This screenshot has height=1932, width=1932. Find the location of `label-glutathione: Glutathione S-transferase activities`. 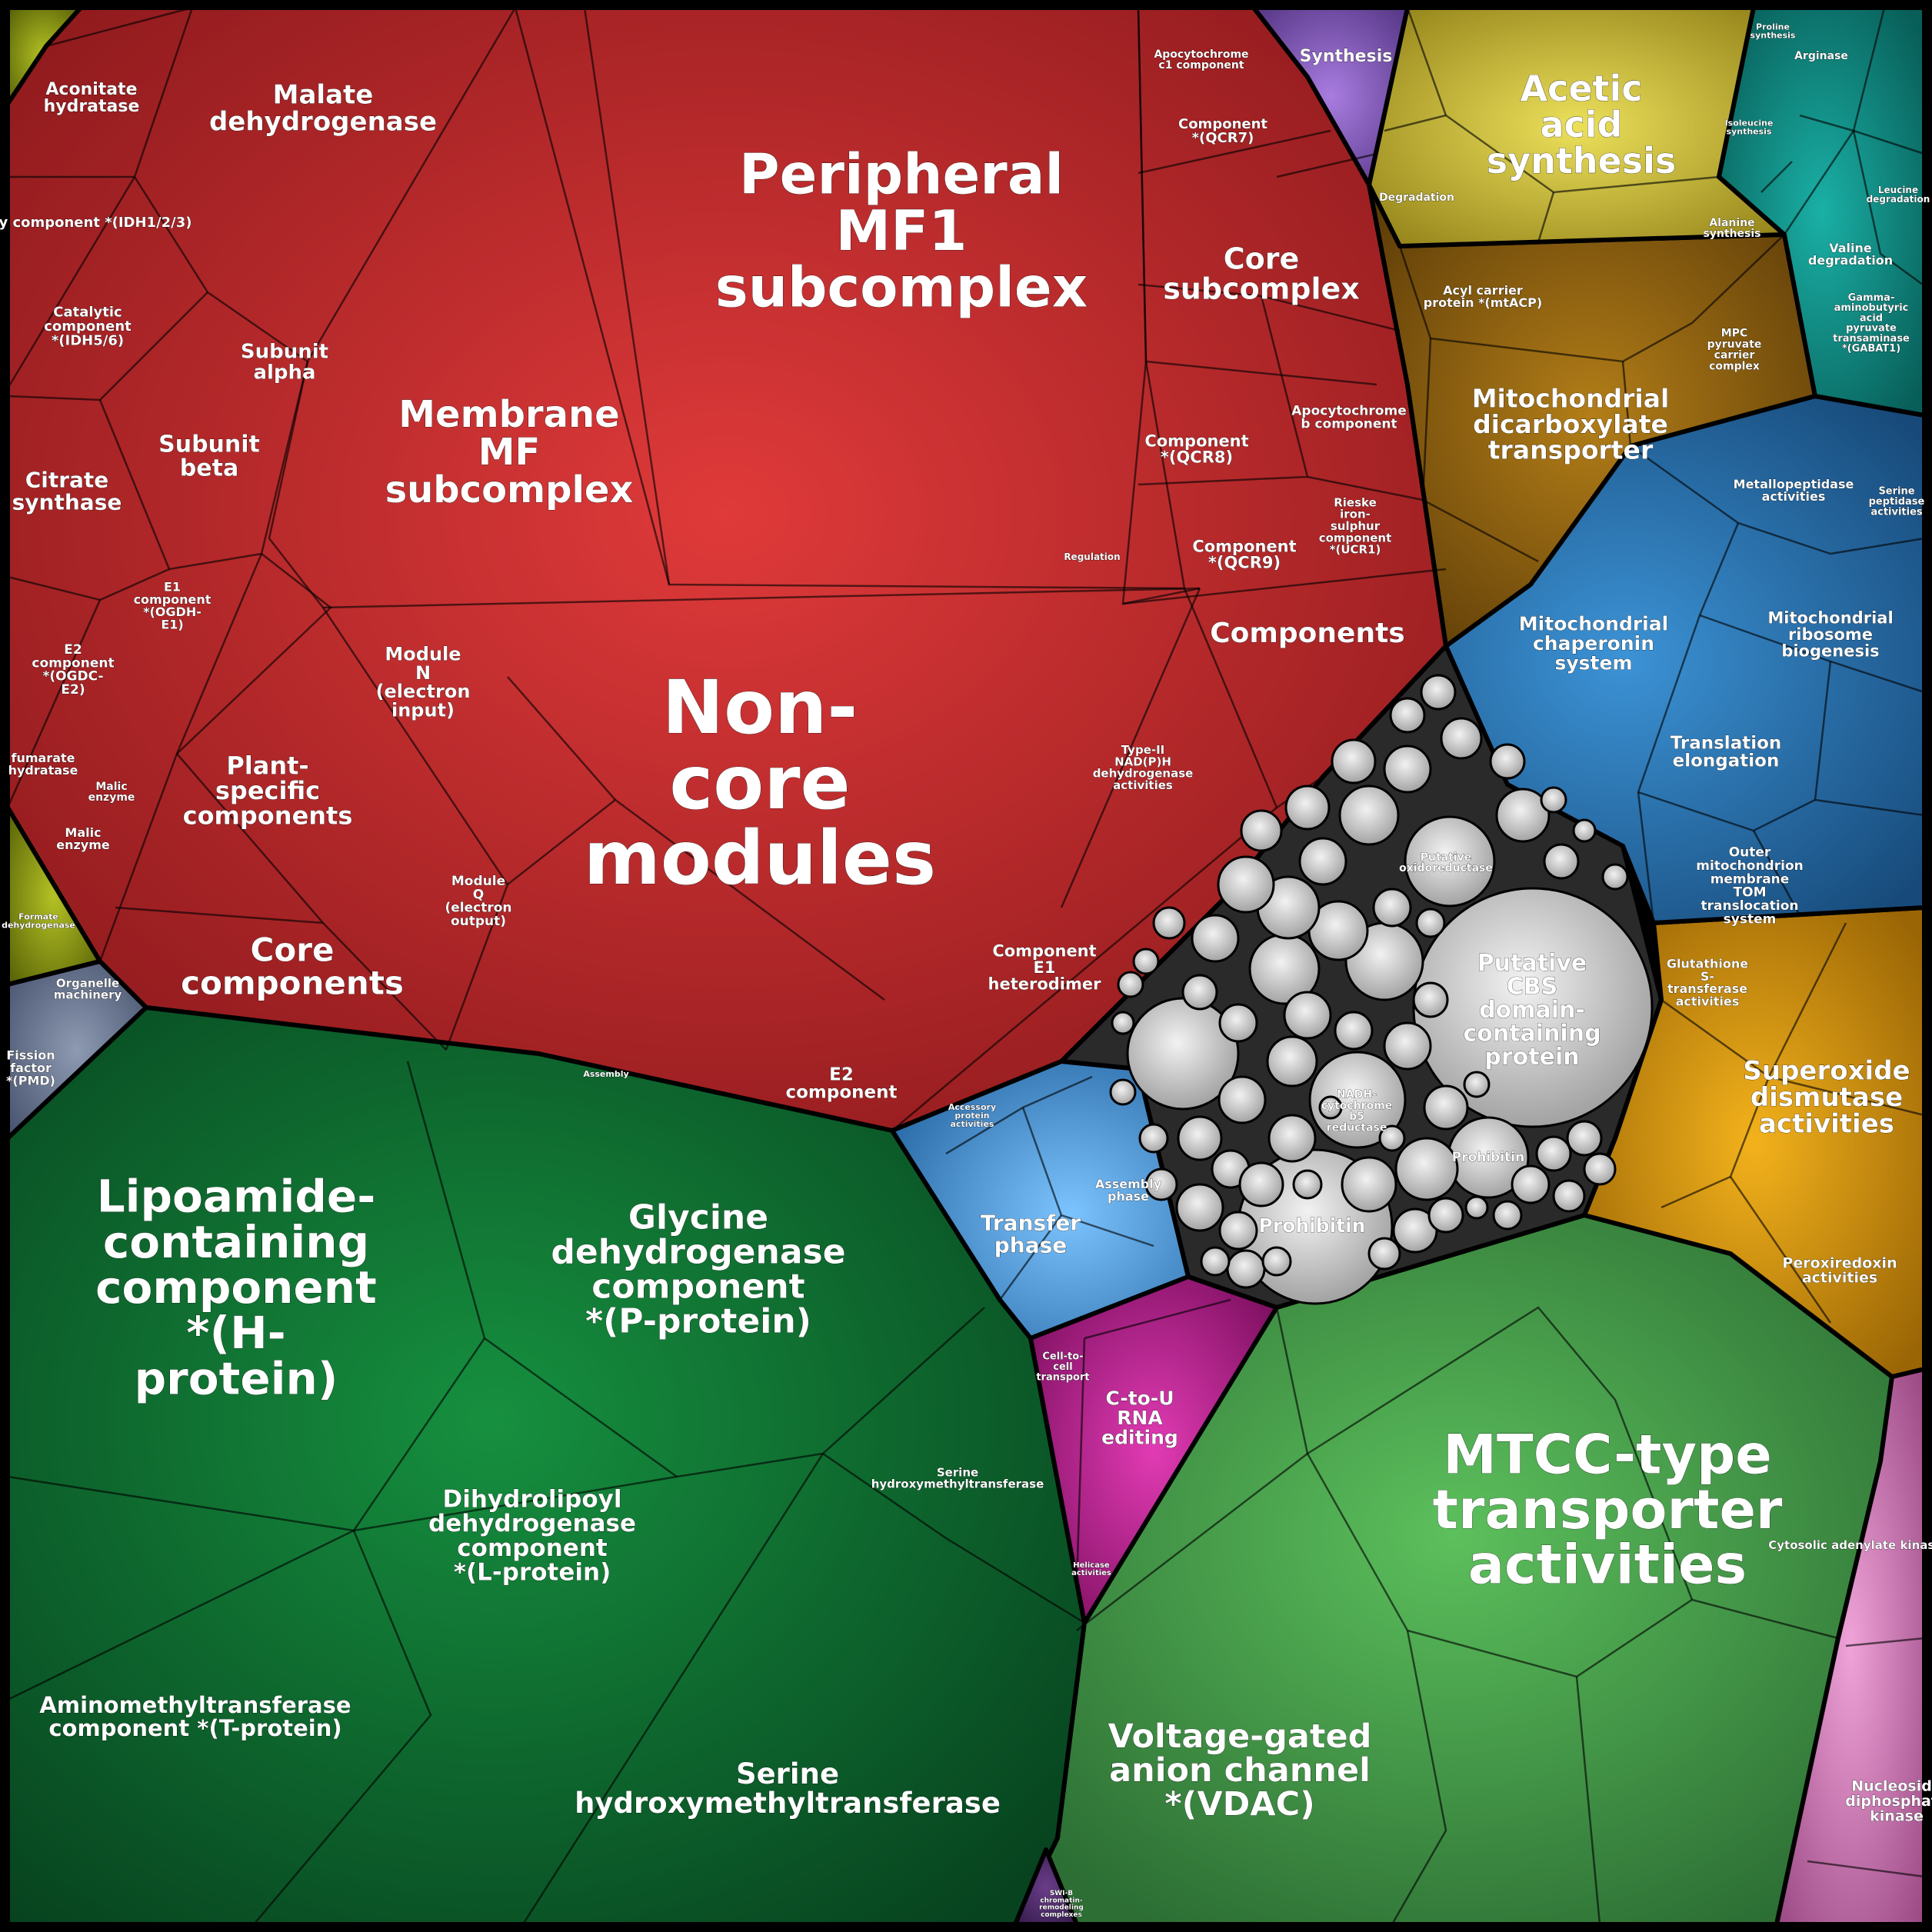

label-glutathione: Glutathione S-transferase activities is located at coordinates (1707, 982).